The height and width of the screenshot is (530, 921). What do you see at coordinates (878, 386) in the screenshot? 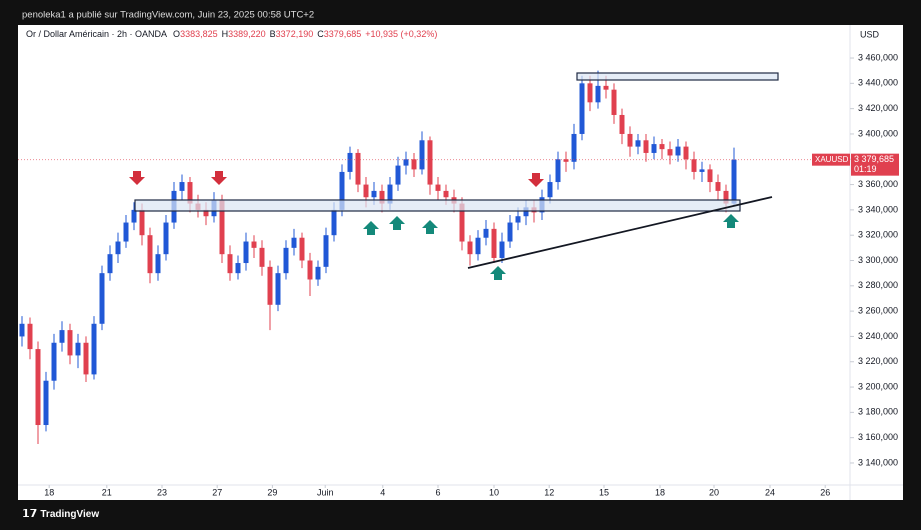
I see `y-tick-label: 3 200,000` at bounding box center [878, 386].